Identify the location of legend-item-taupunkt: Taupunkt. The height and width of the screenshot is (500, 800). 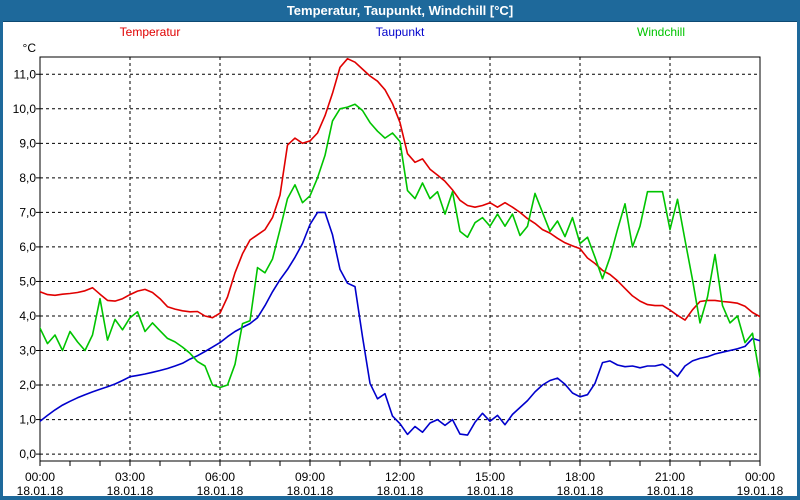
(400, 32).